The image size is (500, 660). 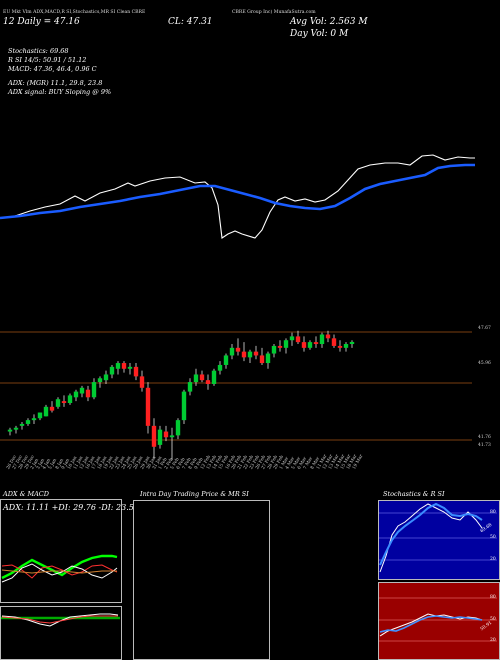 I want to click on adx-panel, so click(x=61, y=551).